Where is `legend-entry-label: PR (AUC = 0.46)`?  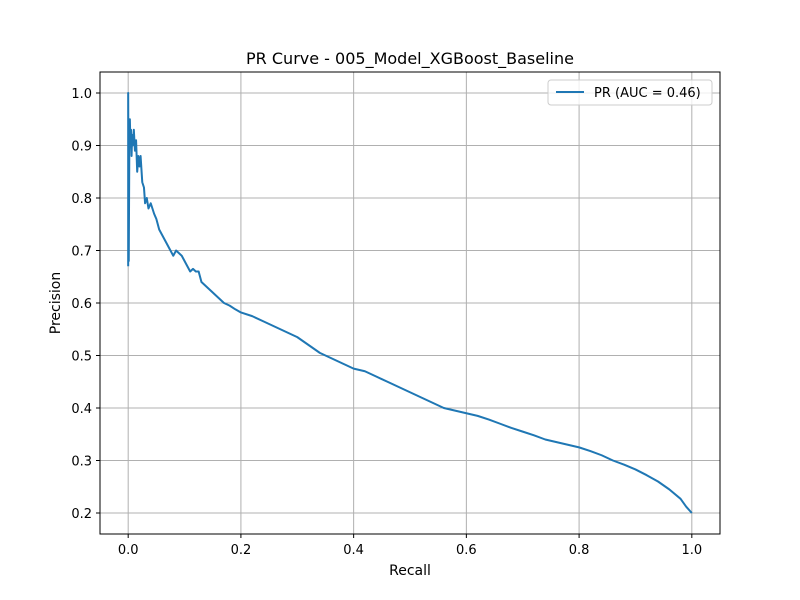
legend-entry-label: PR (AUC = 0.46) is located at coordinates (647, 93).